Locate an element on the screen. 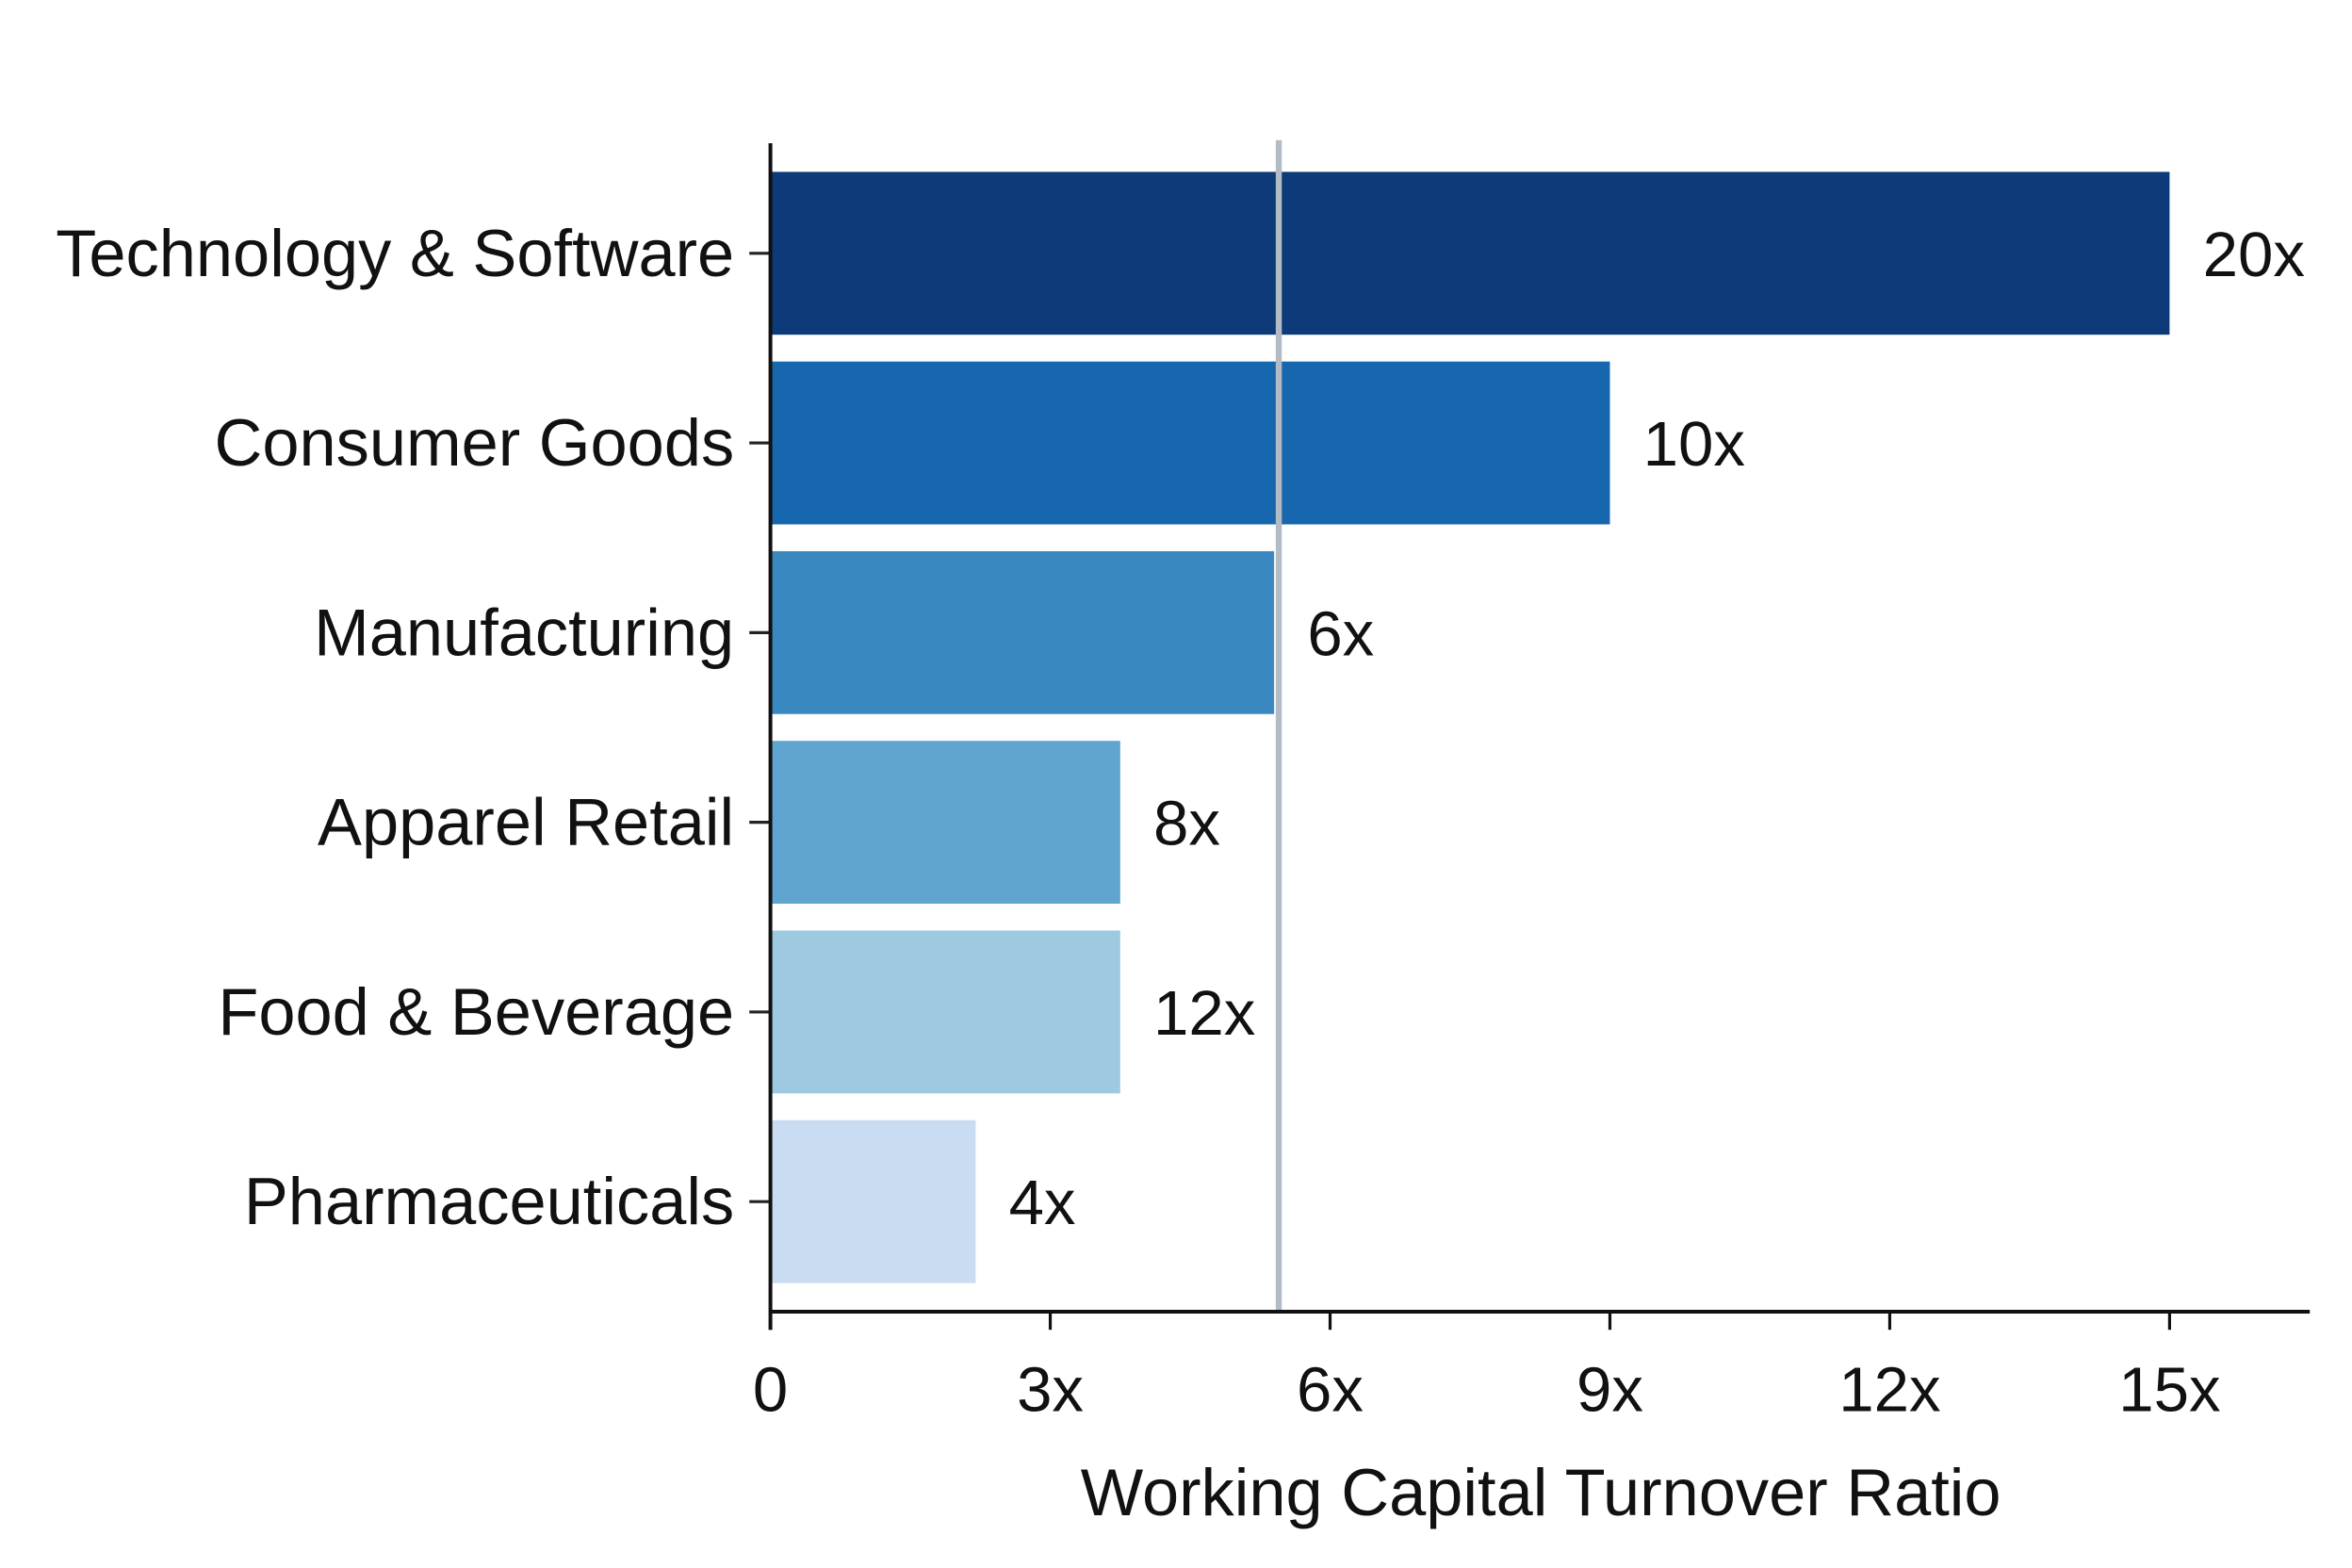 This screenshot has width=2352, height=1568. y-tick-label: Food & Beverage is located at coordinates (476, 1012).